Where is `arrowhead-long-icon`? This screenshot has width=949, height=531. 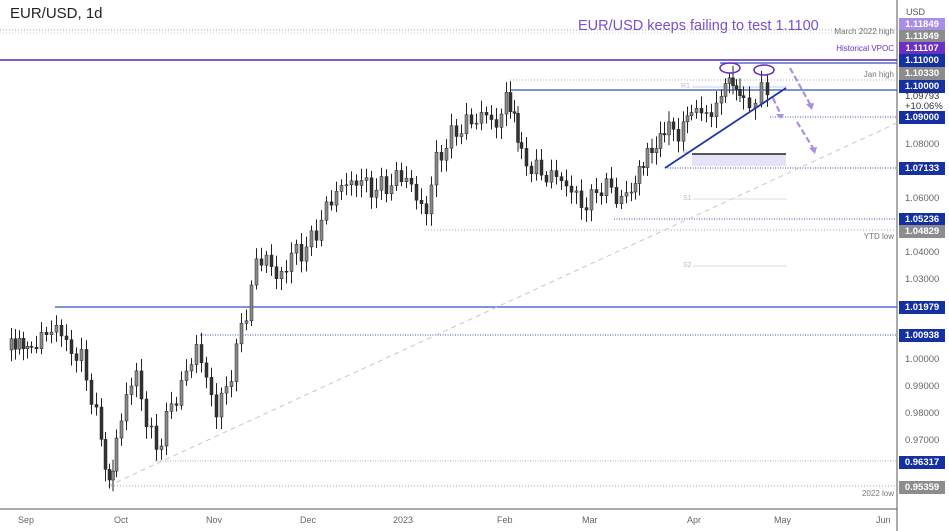 arrowhead-long-icon is located at coordinates (813, 150).